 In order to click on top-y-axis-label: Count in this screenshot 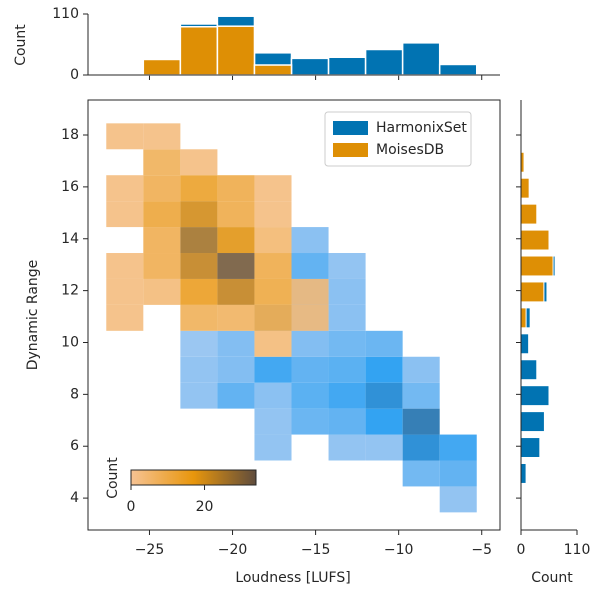, I will do `click(21, 45)`.